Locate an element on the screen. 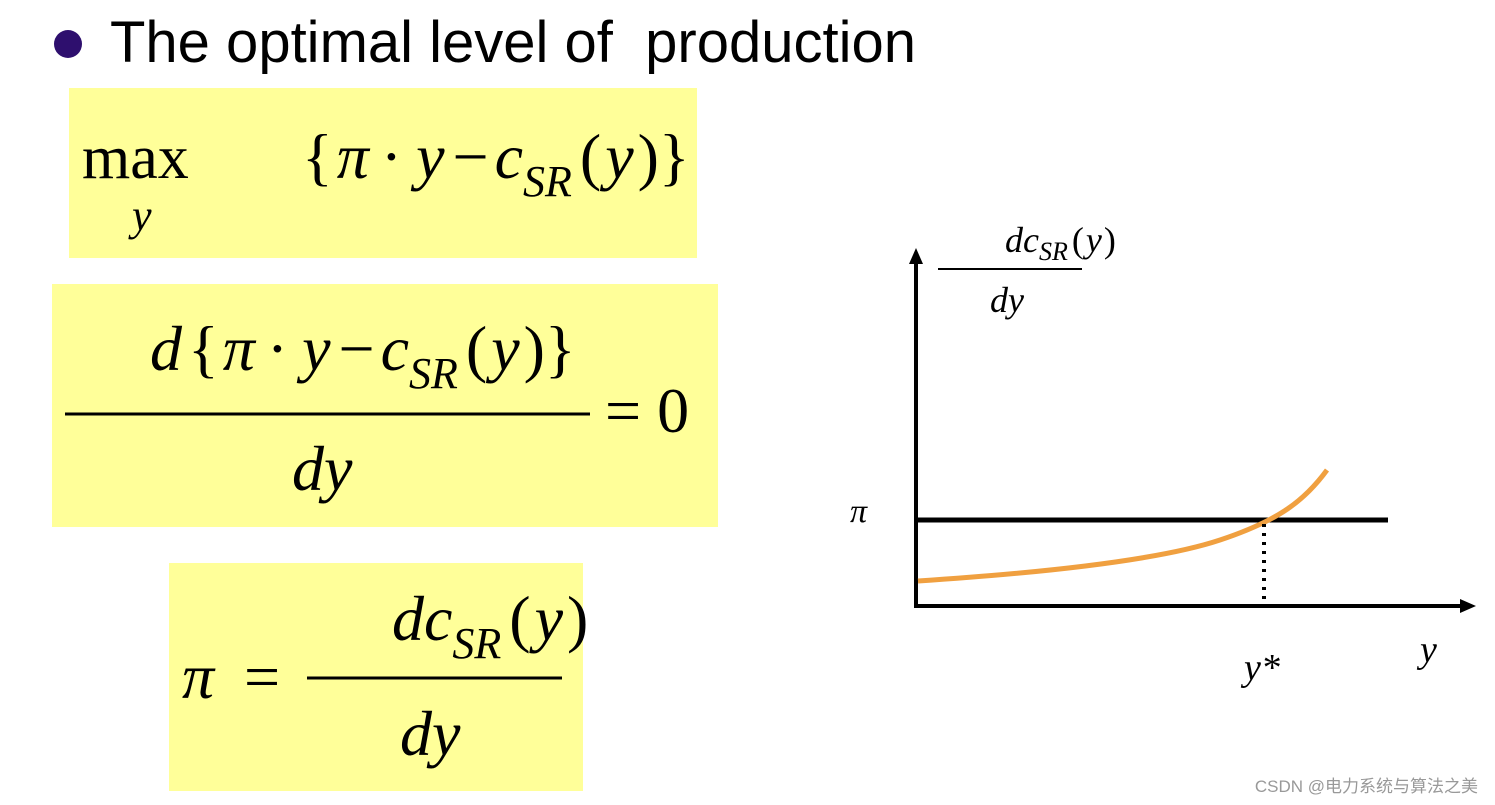 Image resolution: width=1495 pixels, height=805 pixels. formula: {π · y −cSR (y)} is located at coordinates (480, 163).